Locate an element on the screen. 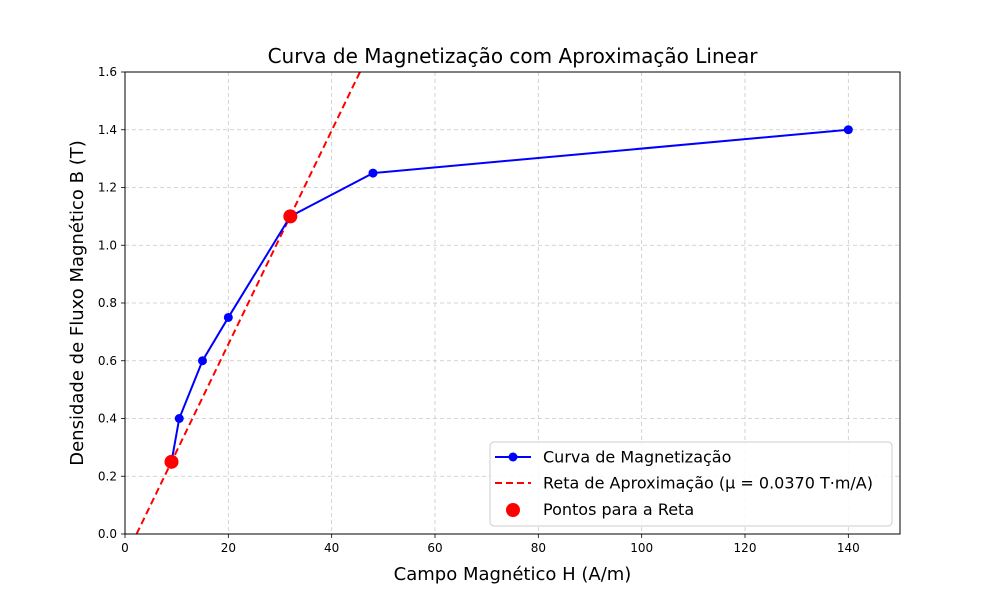 The image size is (1000, 600). x-axis: 0 20 40 60 80 100 120 140 is located at coordinates (490, 544).